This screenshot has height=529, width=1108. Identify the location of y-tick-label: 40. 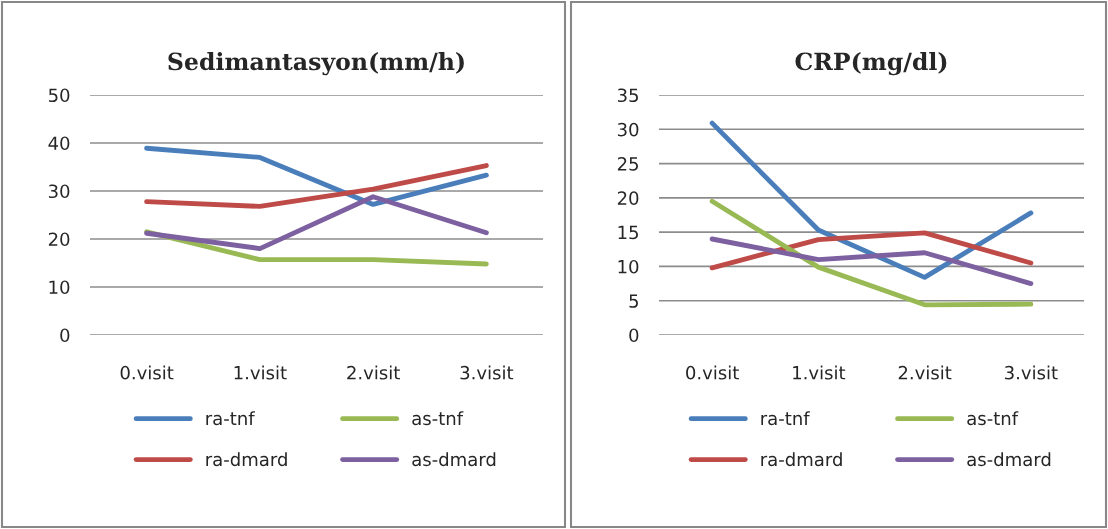
(59, 143).